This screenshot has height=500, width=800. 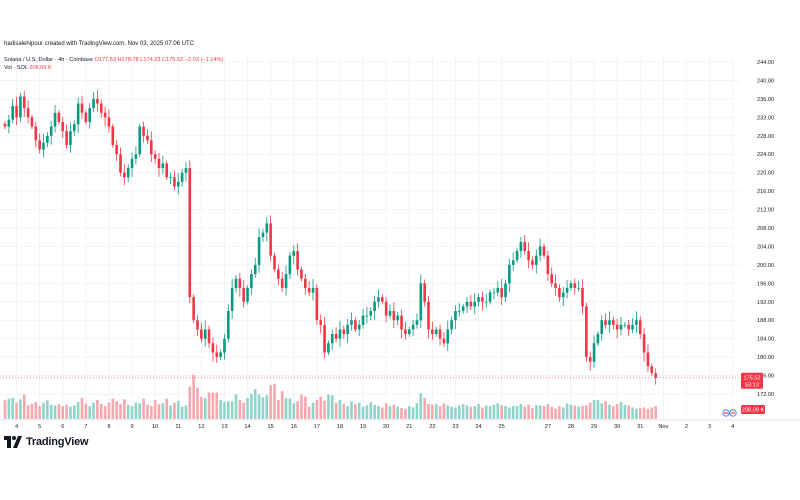 What do you see at coordinates (204, 60) in the screenshot?
I see `change-value: −2.03 (−1.14%)` at bounding box center [204, 60].